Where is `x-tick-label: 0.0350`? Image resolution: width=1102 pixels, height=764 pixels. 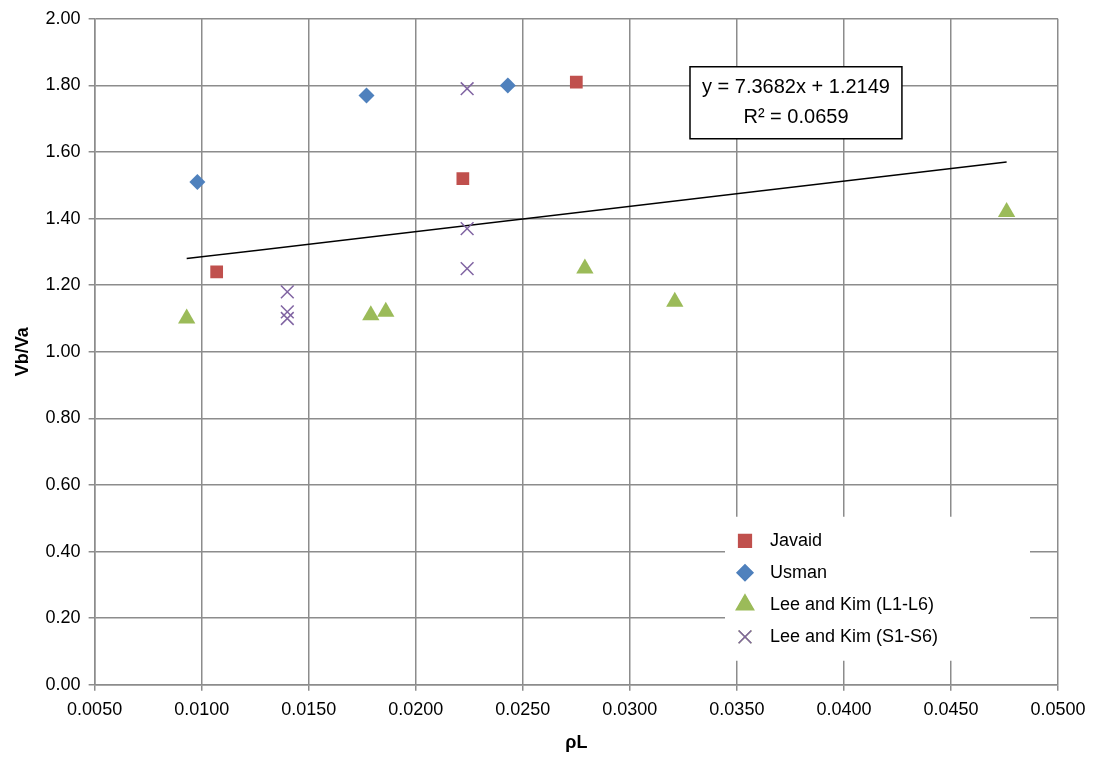
x-tick-label: 0.0350 is located at coordinates (737, 708).